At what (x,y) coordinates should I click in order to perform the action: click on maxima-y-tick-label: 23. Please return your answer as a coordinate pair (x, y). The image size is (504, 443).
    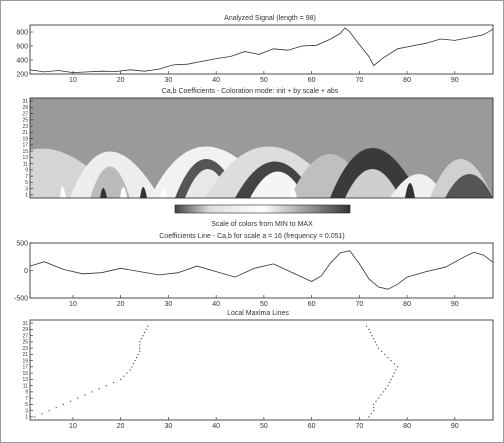
    Looking at the image, I should click on (25, 349).